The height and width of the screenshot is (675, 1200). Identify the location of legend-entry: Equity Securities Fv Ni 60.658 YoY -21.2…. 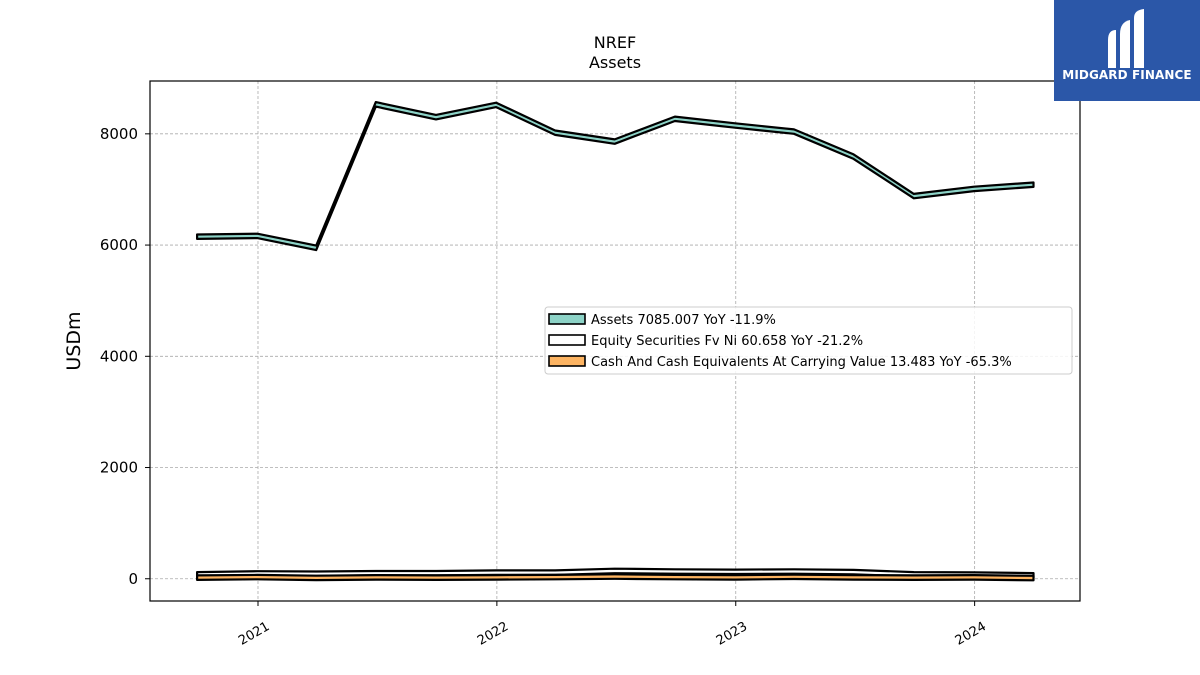
(727, 341).